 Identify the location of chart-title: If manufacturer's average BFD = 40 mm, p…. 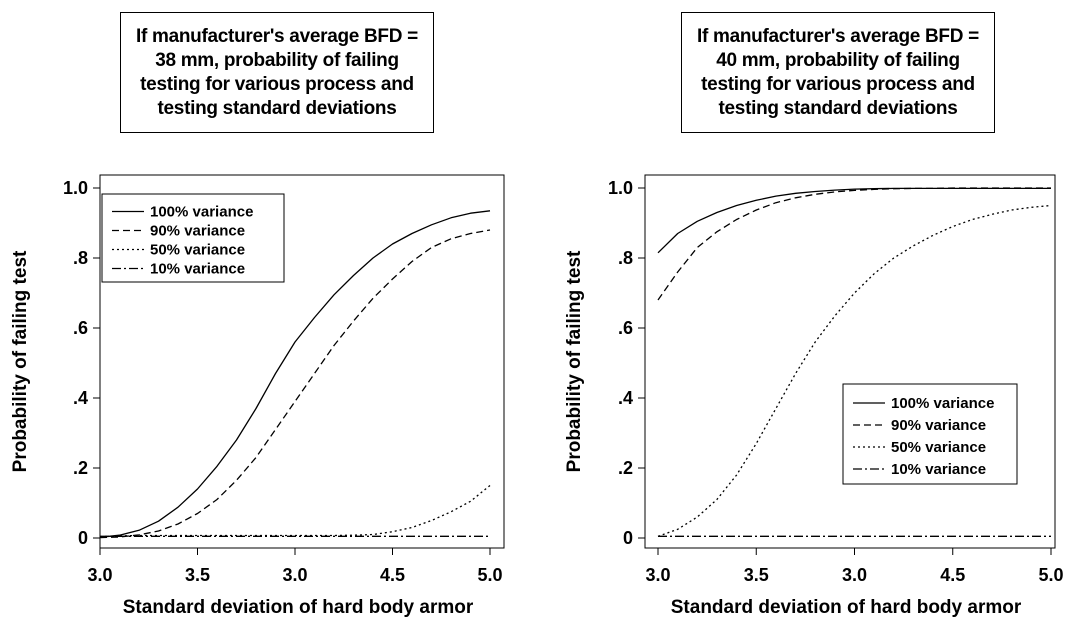
(838, 72).